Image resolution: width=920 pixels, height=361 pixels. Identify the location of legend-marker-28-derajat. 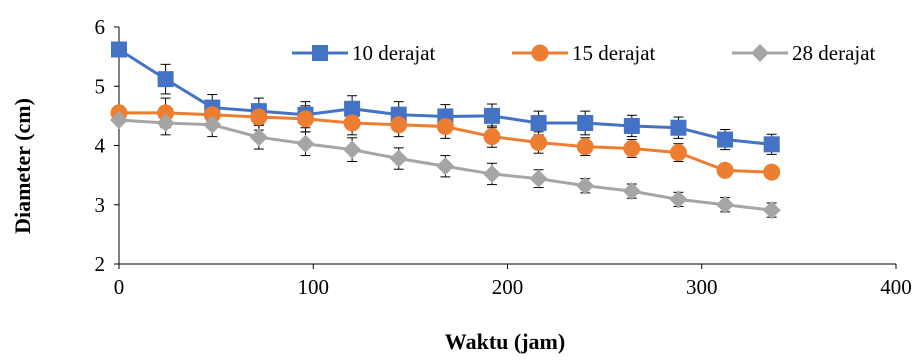
(760, 53).